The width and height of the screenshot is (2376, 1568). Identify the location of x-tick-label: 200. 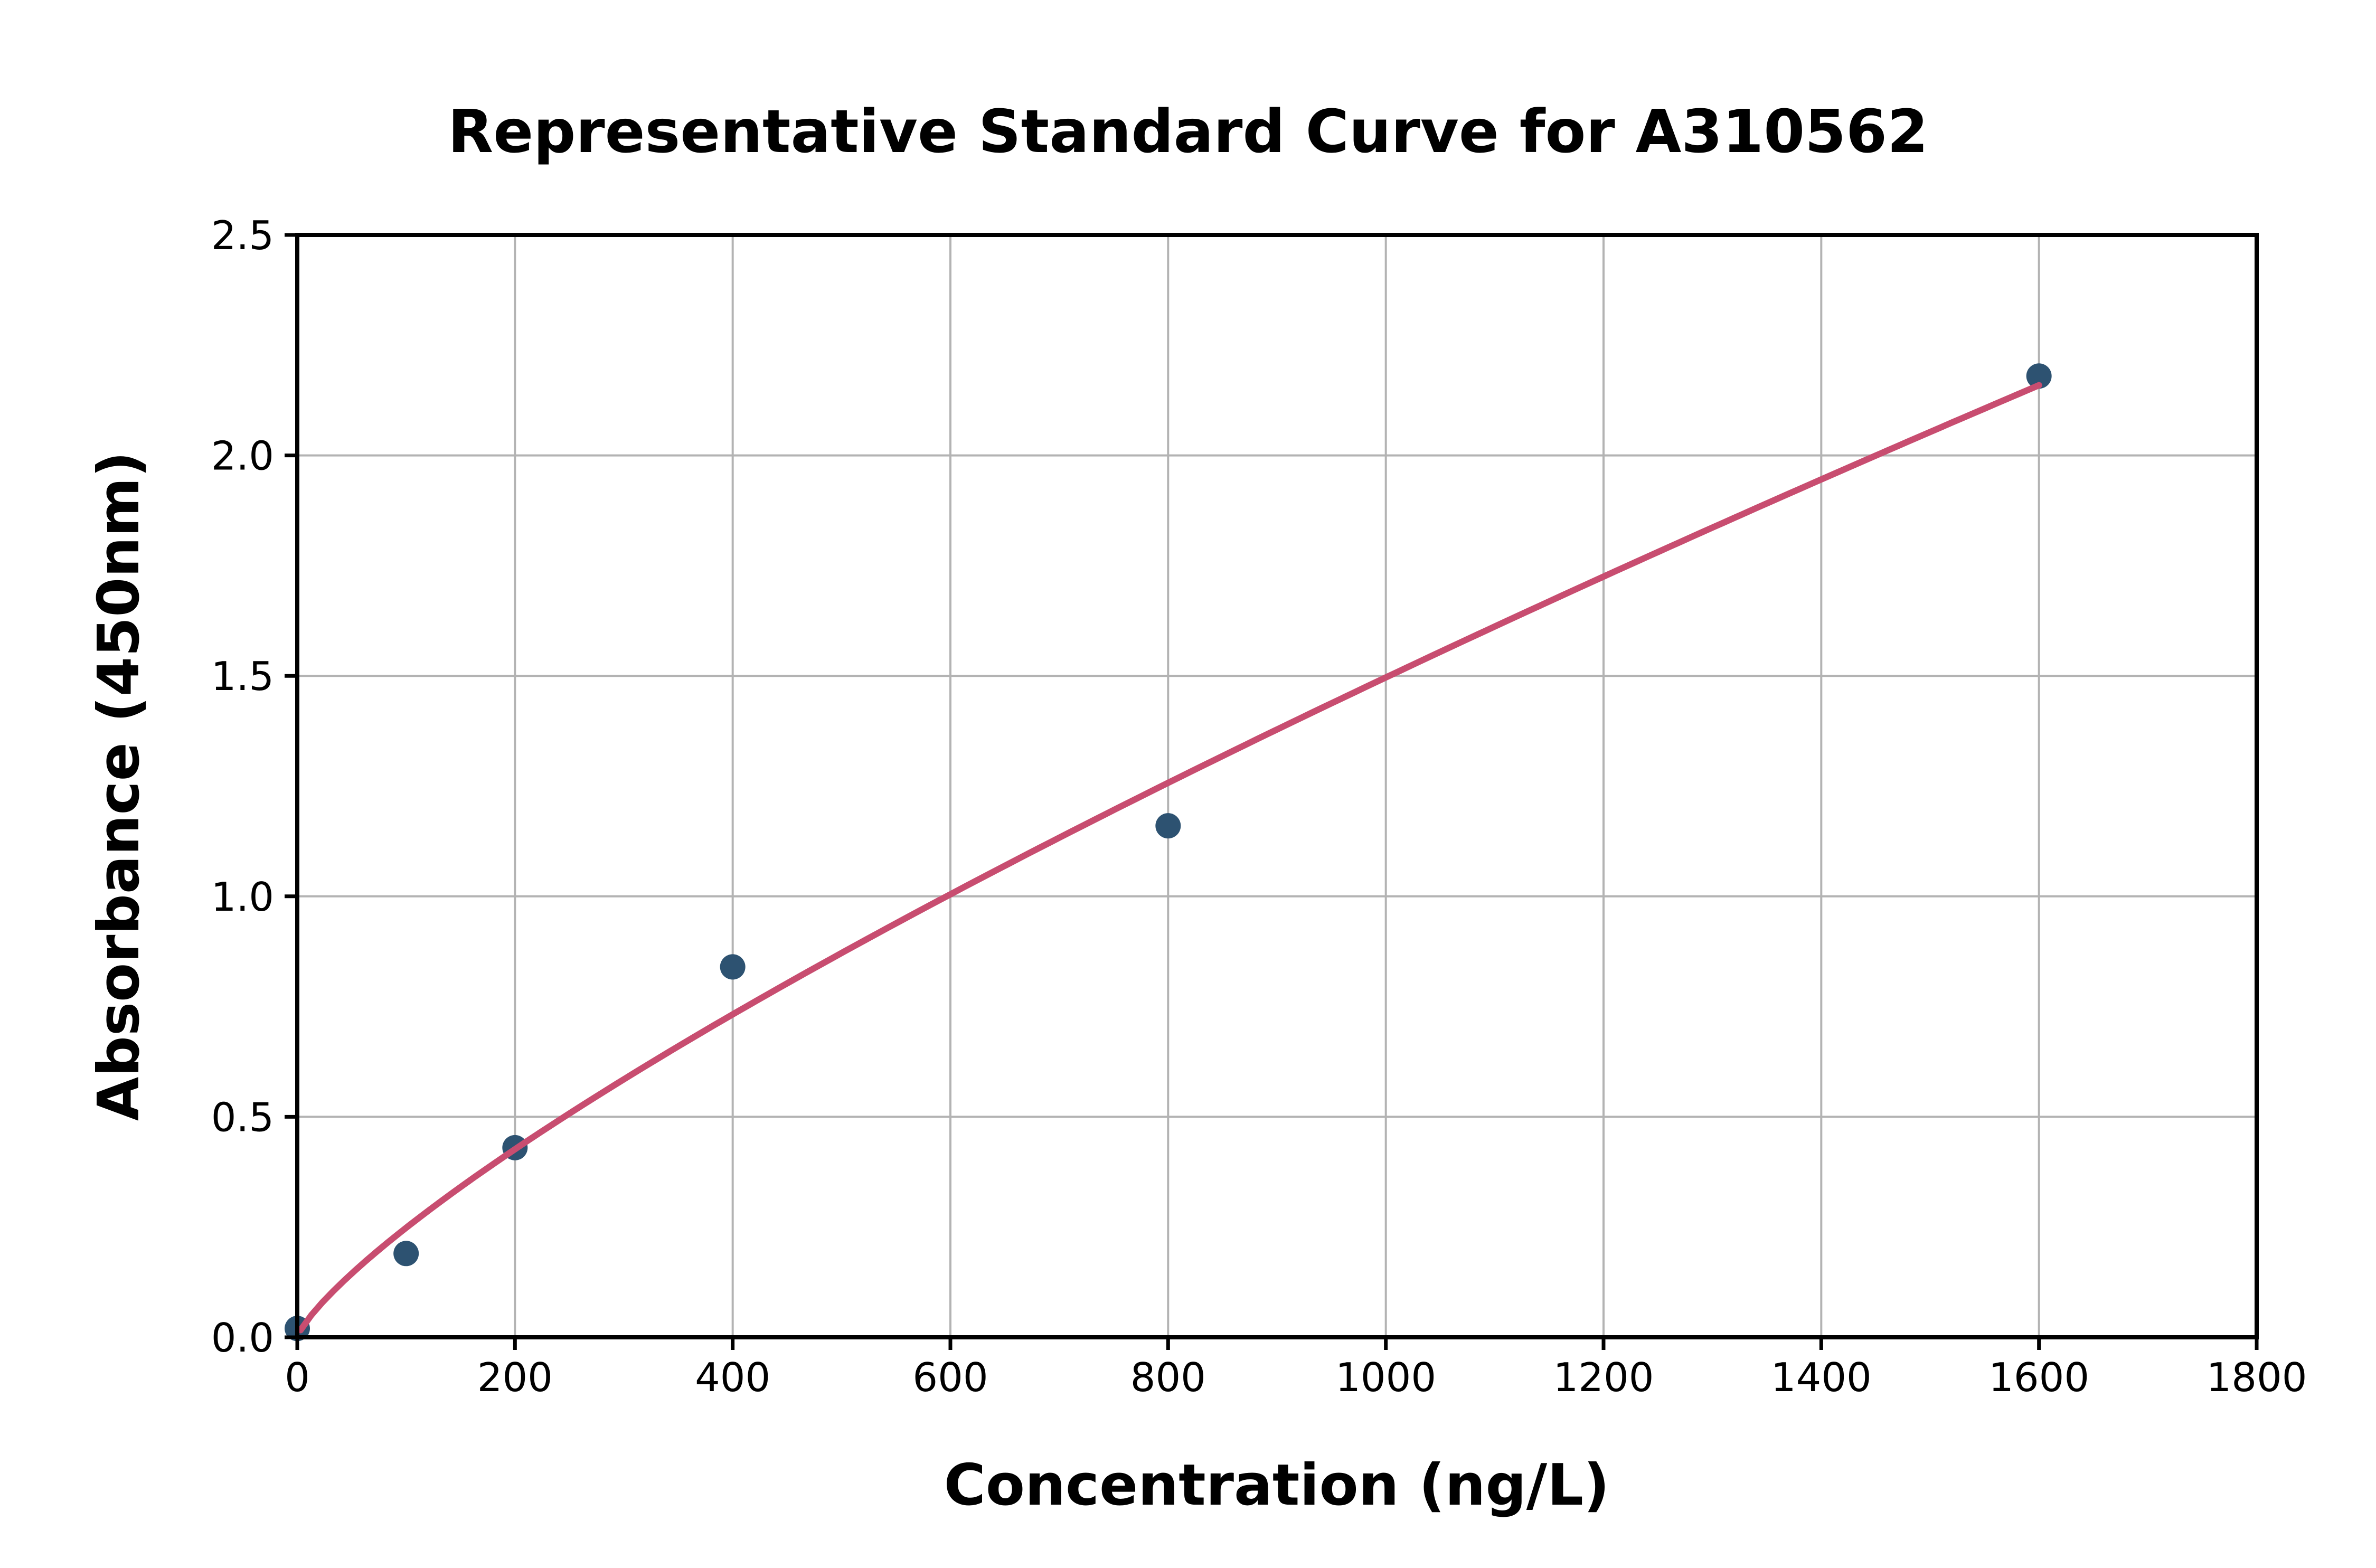
(515, 1377).